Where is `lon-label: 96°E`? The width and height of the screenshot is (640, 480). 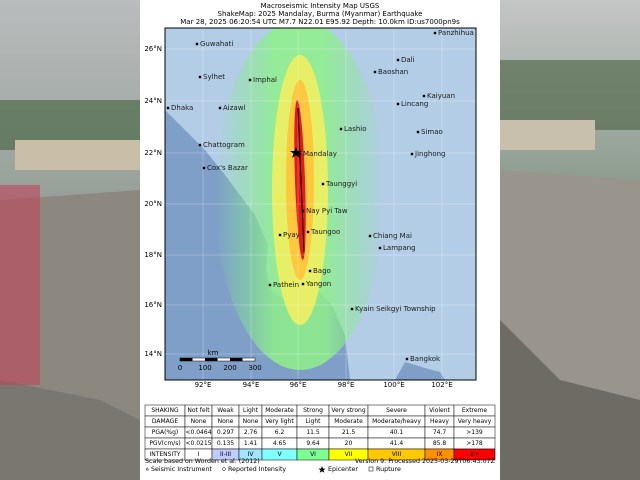 lon-label: 96°E is located at coordinates (298, 385).